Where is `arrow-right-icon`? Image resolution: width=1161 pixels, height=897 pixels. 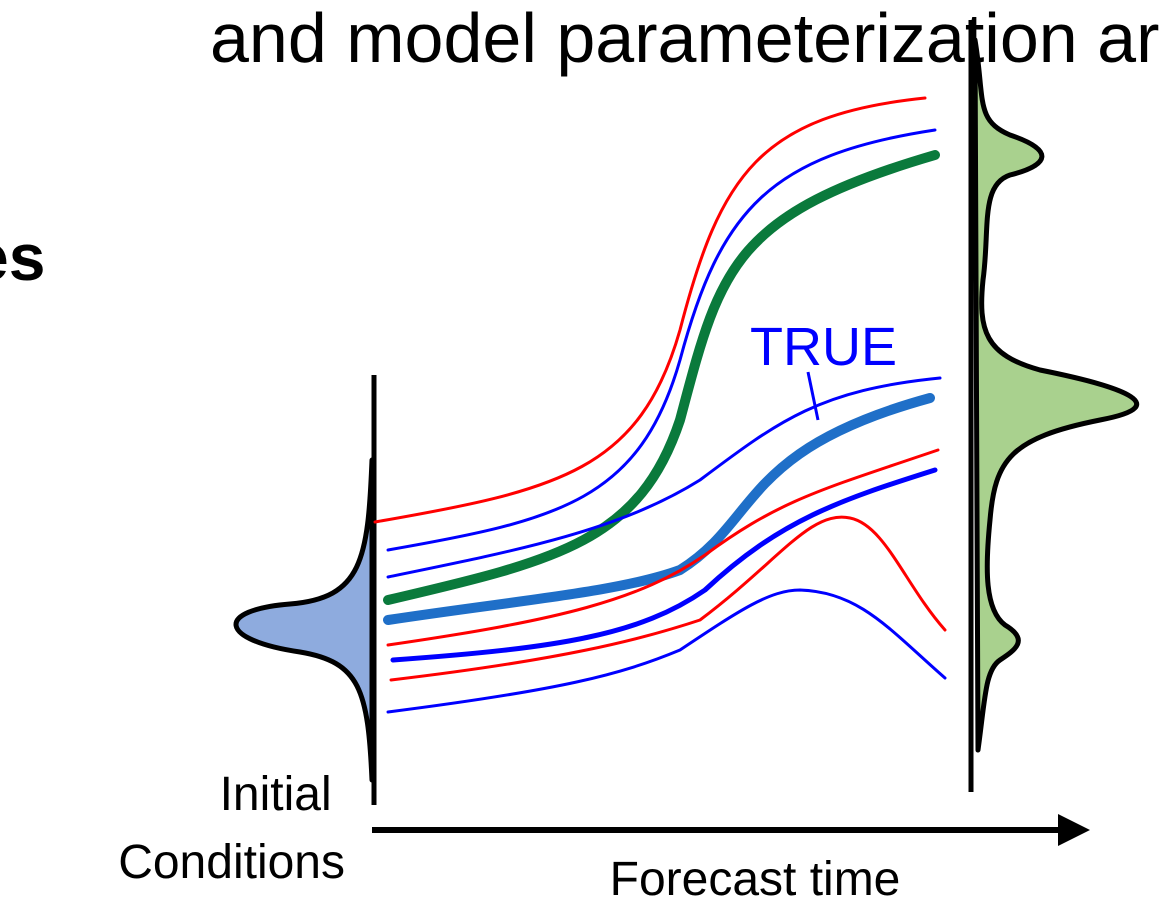 arrow-right-icon is located at coordinates (1074, 830).